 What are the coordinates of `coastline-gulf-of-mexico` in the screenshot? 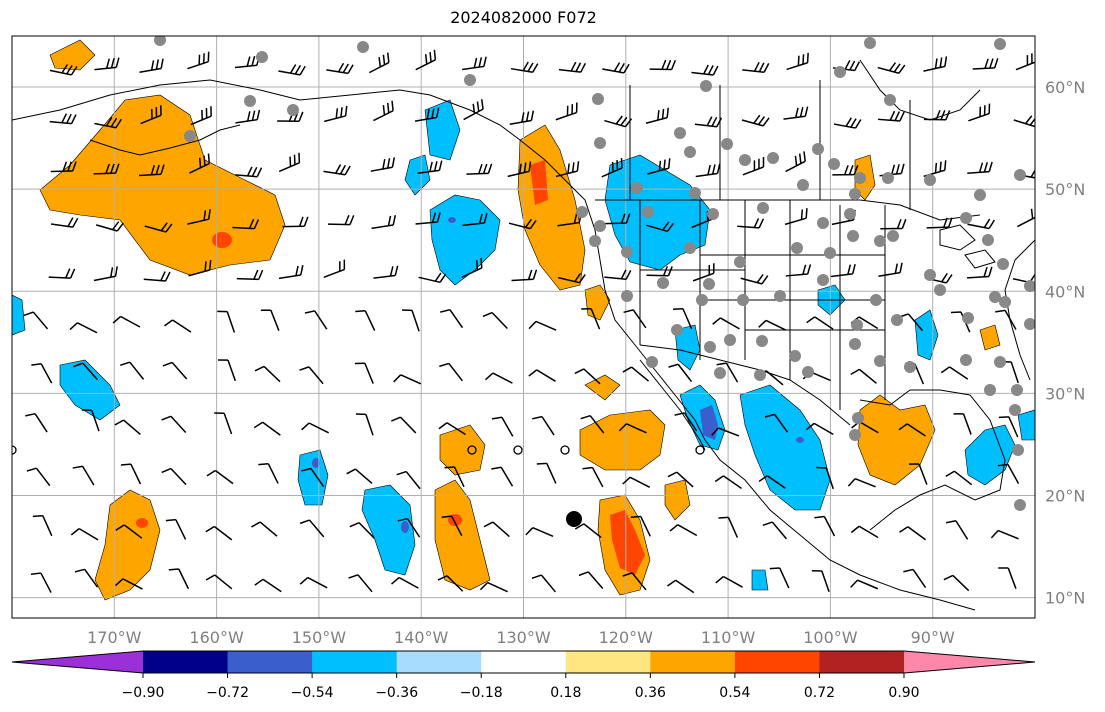 It's located at (932, 460).